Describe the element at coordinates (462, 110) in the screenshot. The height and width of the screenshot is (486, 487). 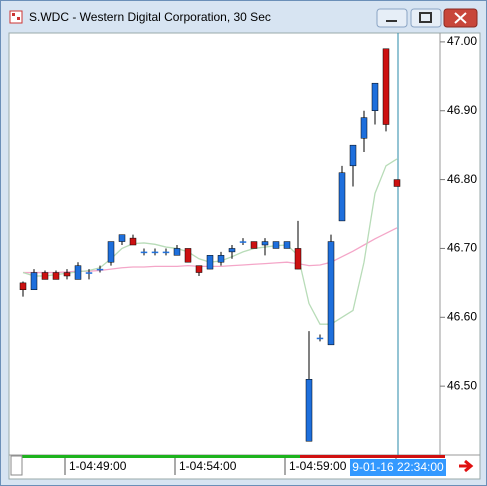
I see `y-tick-label: 46.90` at that location.